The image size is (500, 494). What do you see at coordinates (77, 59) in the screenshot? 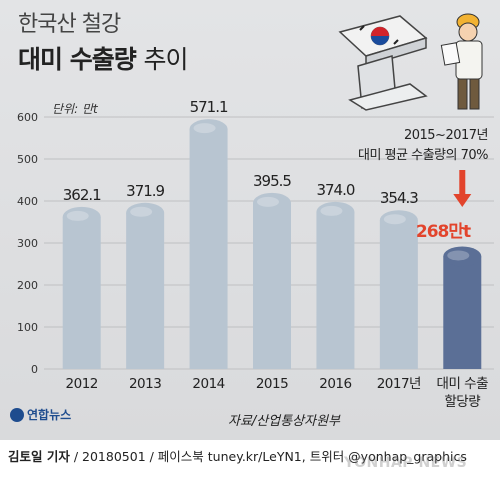
I see `chart-title-bold: 대미 수출량` at bounding box center [77, 59].